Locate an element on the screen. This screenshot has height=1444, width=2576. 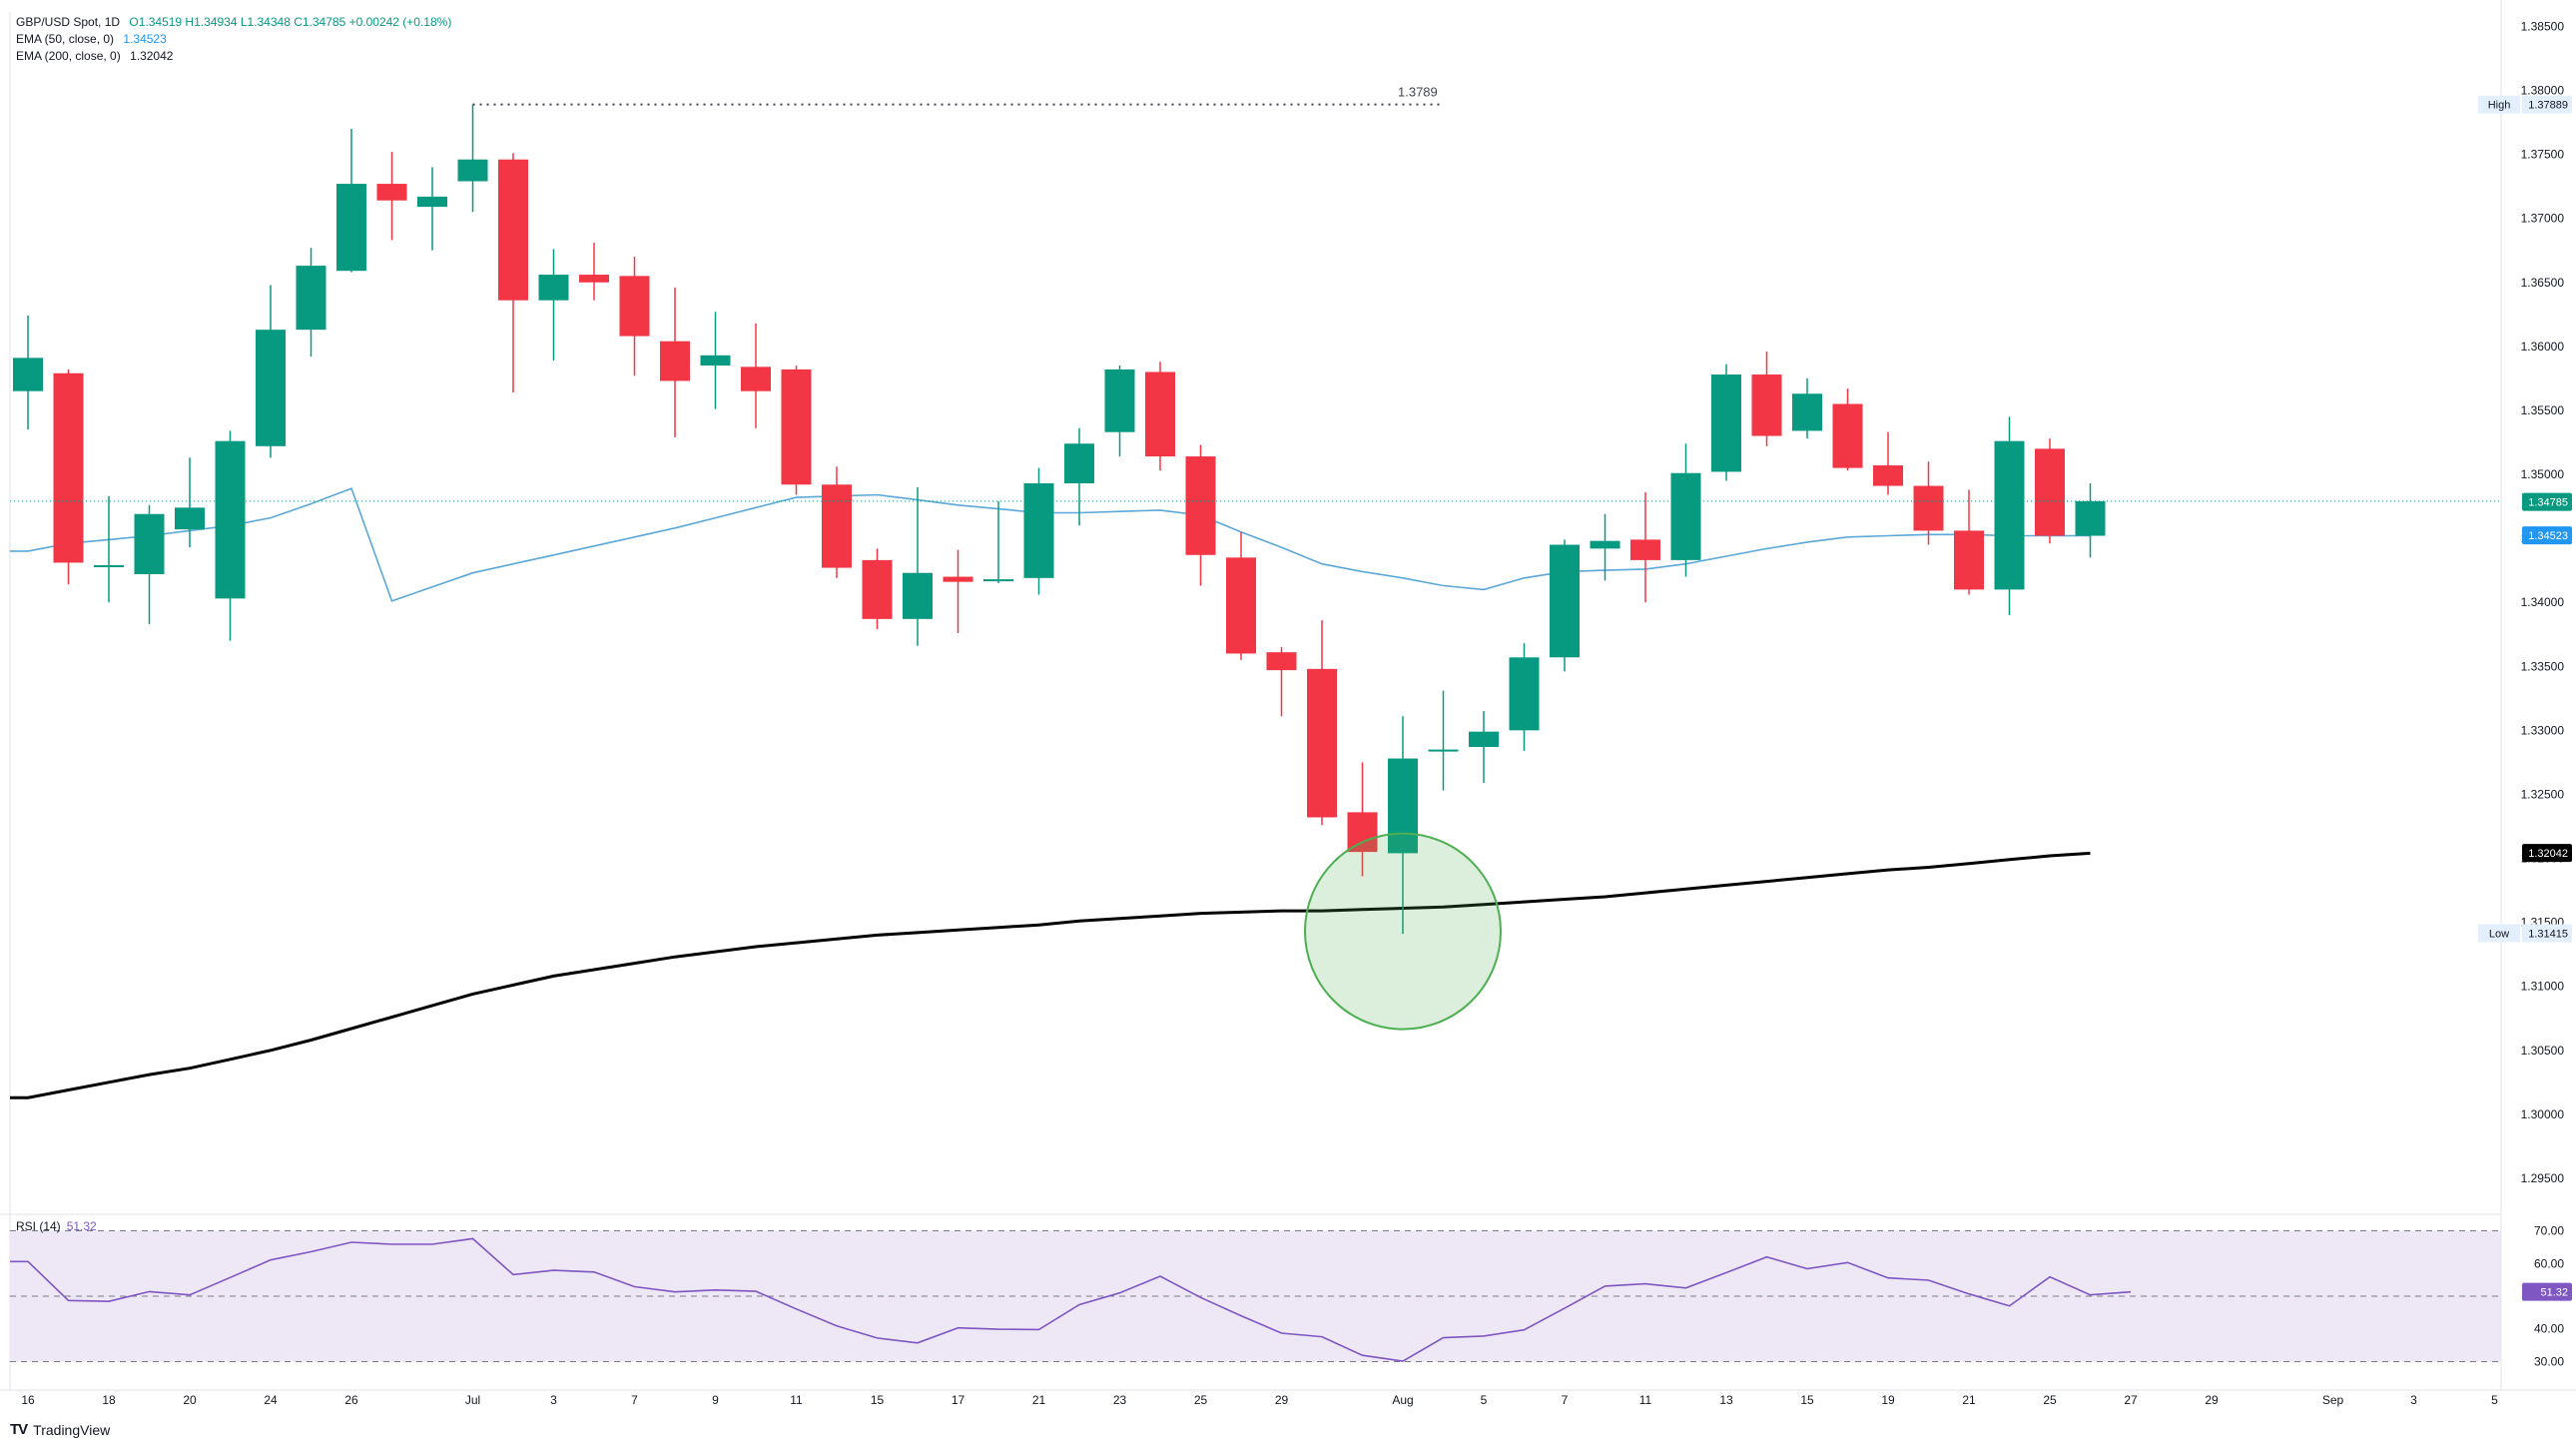
x-tick-label: 17 is located at coordinates (959, 1400).